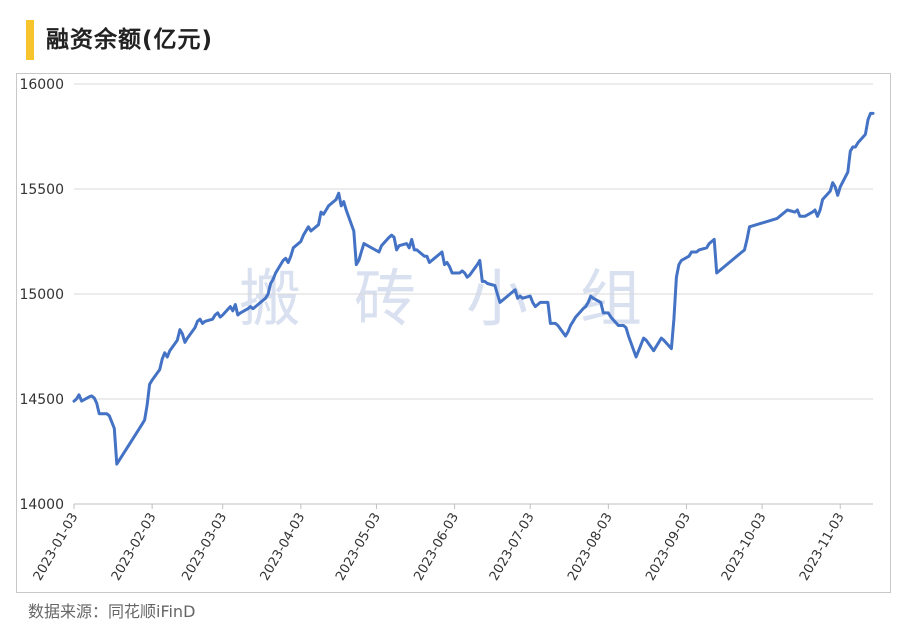 This screenshot has height=627, width=899. What do you see at coordinates (385, 298) in the screenshot?
I see `watermark-char: 砖` at bounding box center [385, 298].